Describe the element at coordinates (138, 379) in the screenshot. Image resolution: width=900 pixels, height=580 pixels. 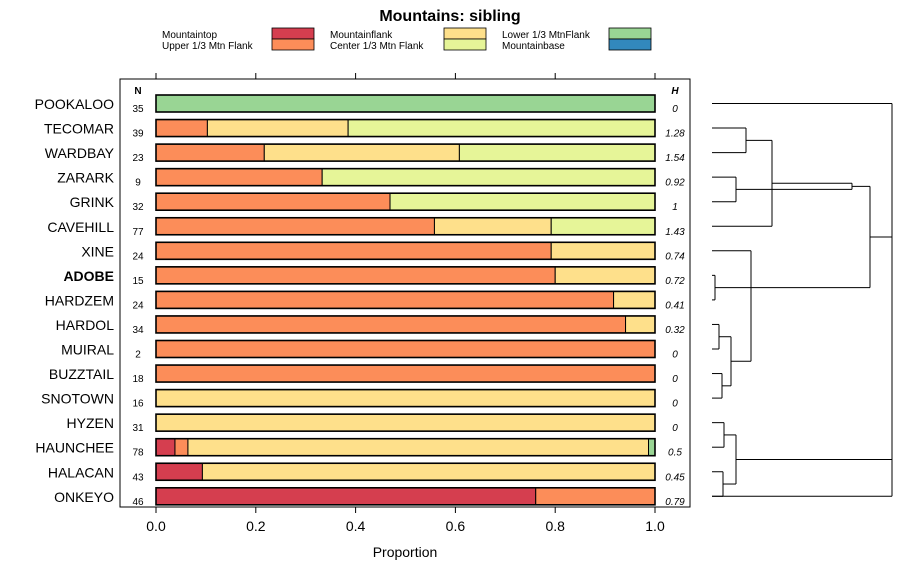
I see `n-value-buzztail: 18` at that location.